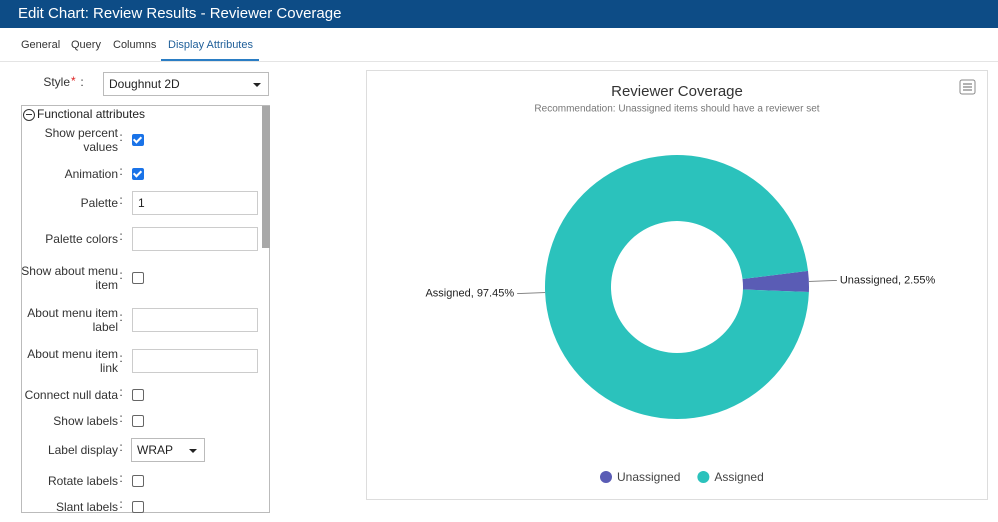 The image size is (998, 522). What do you see at coordinates (738, 477) in the screenshot?
I see `legend-label: Assigned` at bounding box center [738, 477].